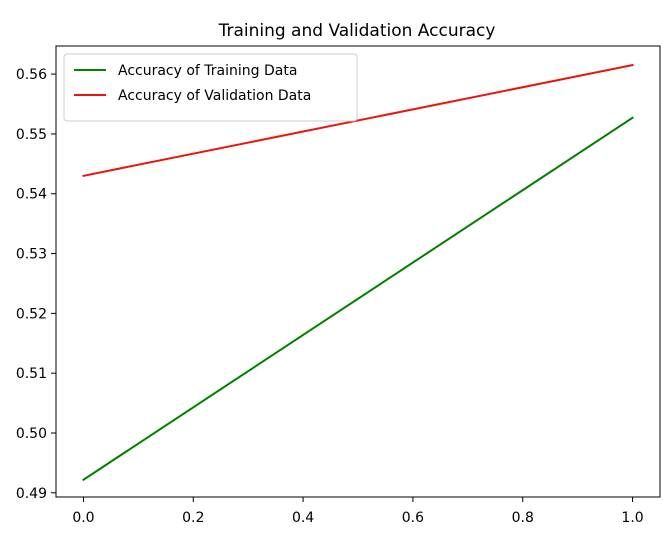  What do you see at coordinates (303, 518) in the screenshot?
I see `x-tick-label: 0.4` at bounding box center [303, 518].